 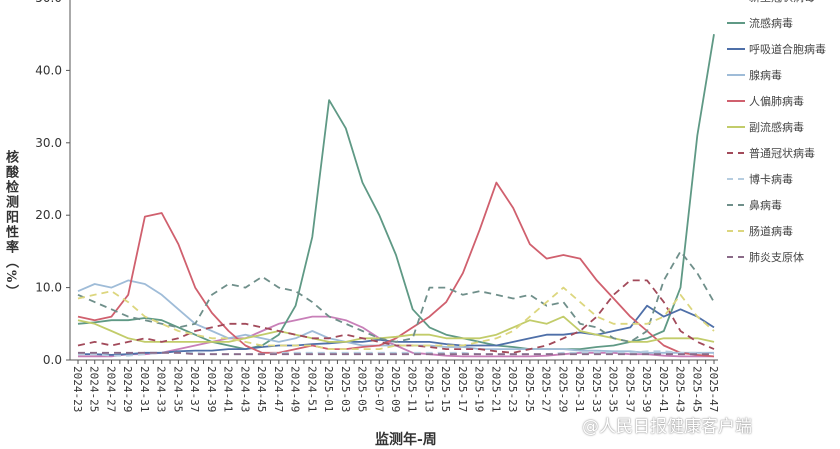 I want to click on x-tick-label: 2025-19, so click(x=479, y=389).